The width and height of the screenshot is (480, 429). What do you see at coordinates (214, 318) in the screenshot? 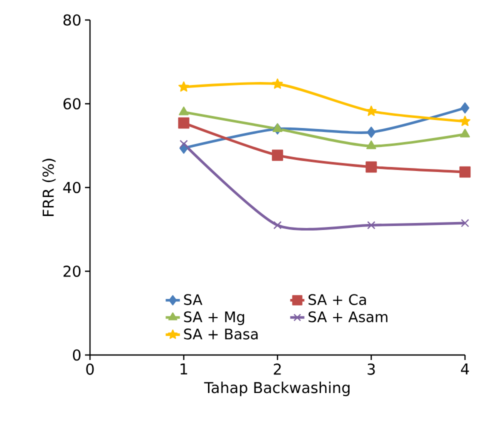
I see `legend-label: SA + Mg` at bounding box center [214, 318].